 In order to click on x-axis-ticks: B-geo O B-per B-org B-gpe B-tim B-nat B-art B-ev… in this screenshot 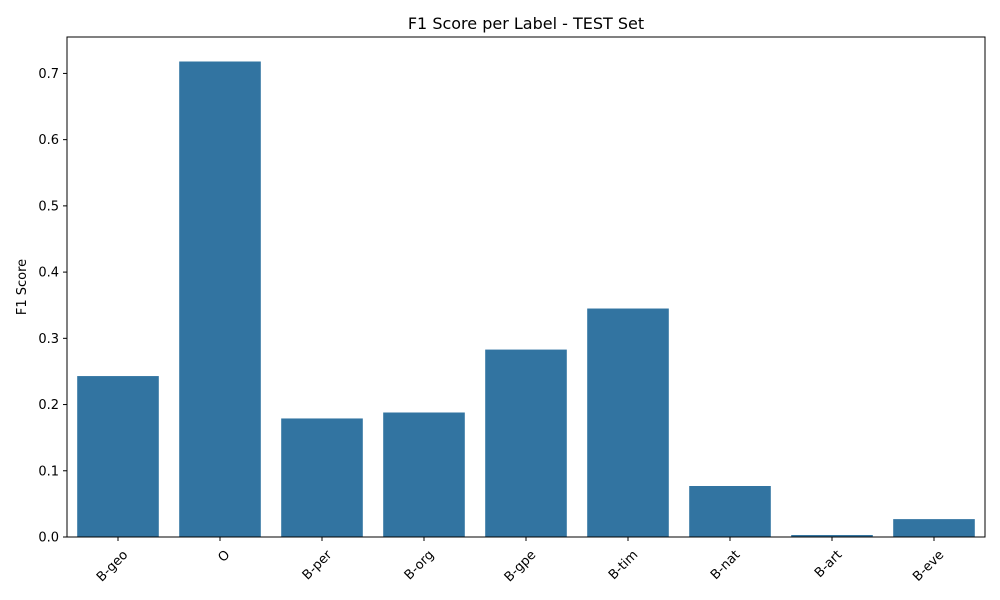, I will do `click(520, 561)`.